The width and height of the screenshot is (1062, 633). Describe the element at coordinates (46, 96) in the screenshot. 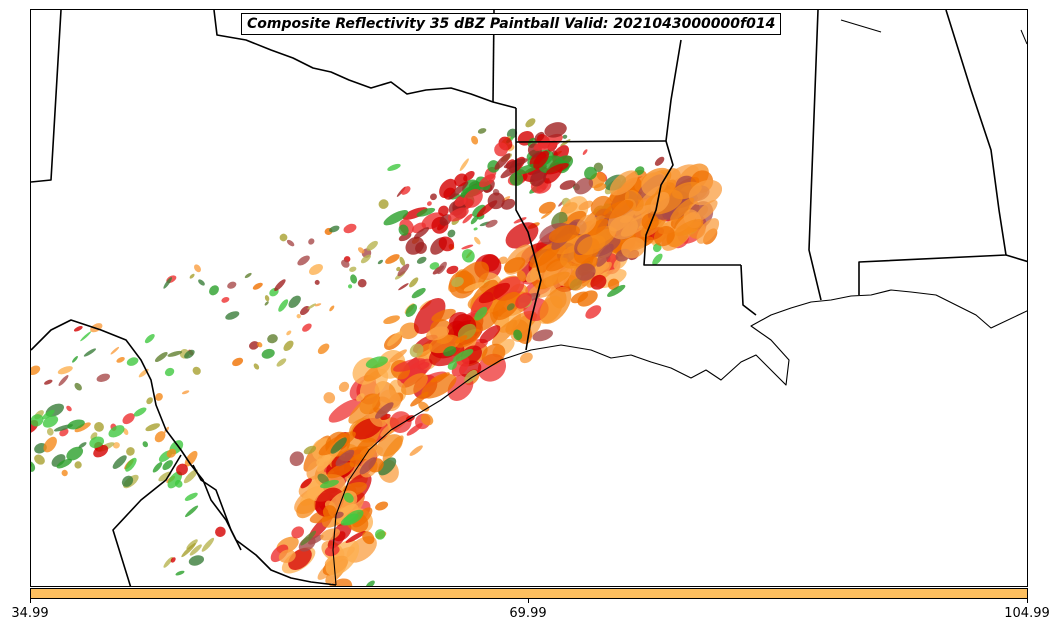

I see `state-border-nm-tx` at that location.